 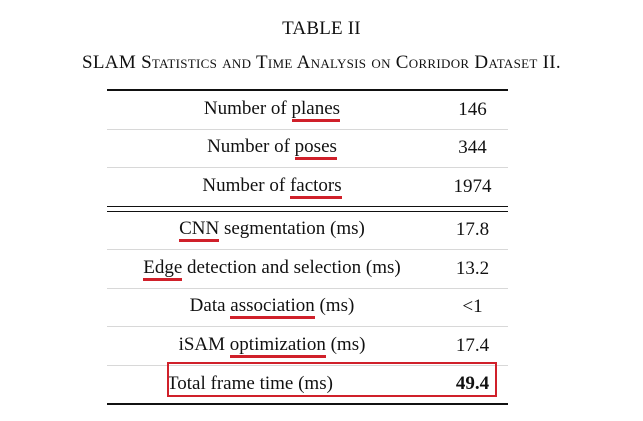 I want to click on table-row-data-association: Data association (ms) <1, so click(x=307, y=307).